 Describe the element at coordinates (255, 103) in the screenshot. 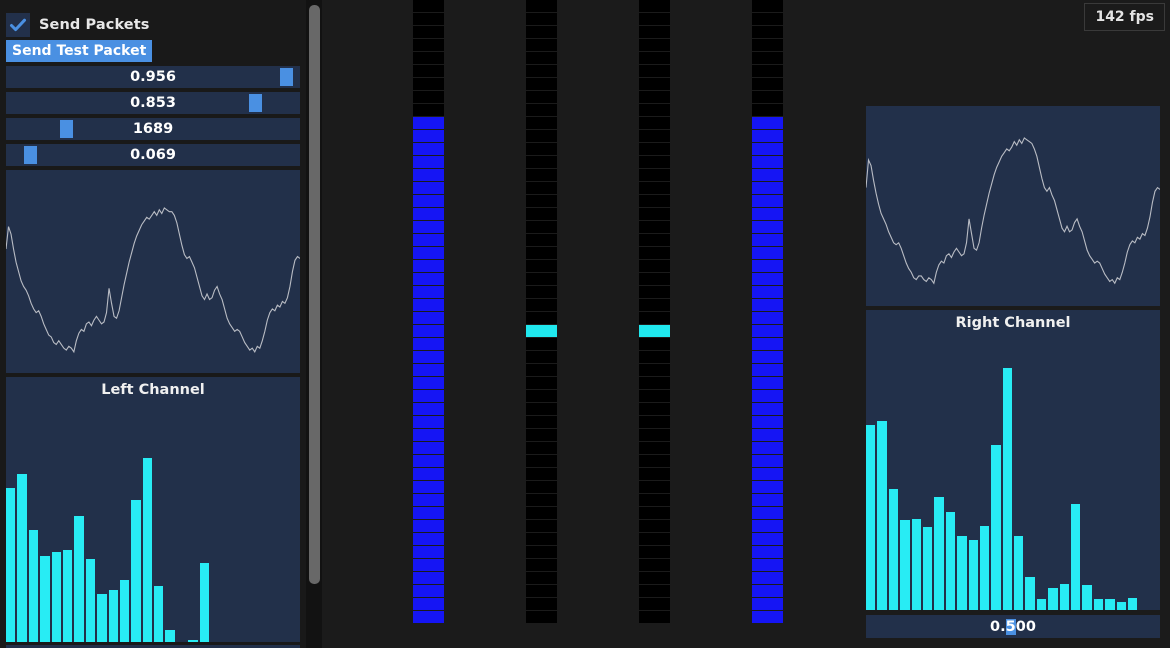

I see `slider-1-handle` at that location.